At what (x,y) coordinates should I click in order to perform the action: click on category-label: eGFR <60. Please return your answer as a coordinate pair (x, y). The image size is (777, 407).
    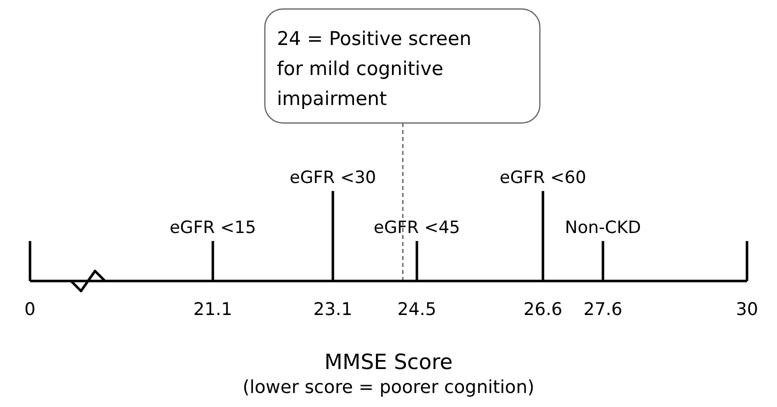
    Looking at the image, I should click on (543, 178).